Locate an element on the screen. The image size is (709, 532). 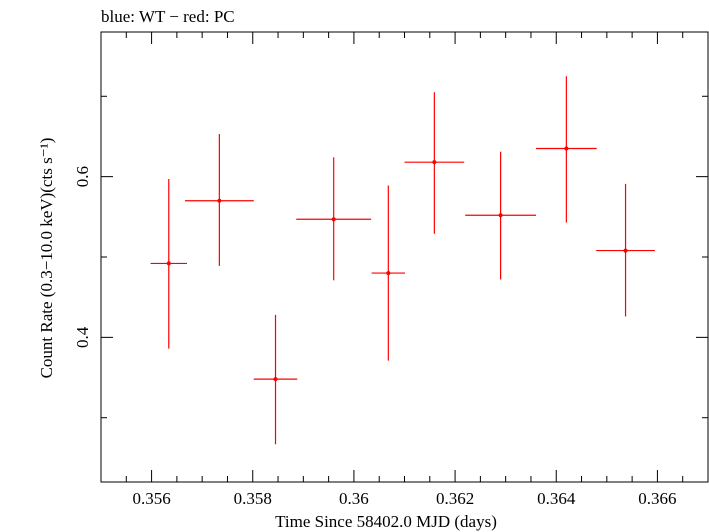
x-axis-label: Time Since 58402.0 MJD (days) is located at coordinates (386, 521).